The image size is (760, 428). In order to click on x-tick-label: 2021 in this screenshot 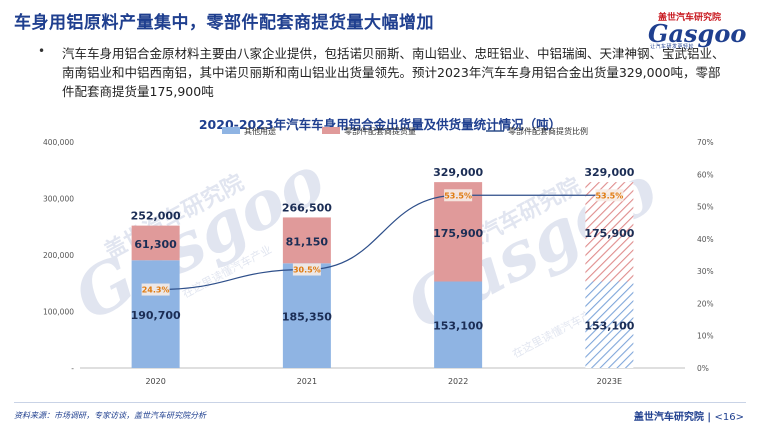, I will do `click(307, 381)`.